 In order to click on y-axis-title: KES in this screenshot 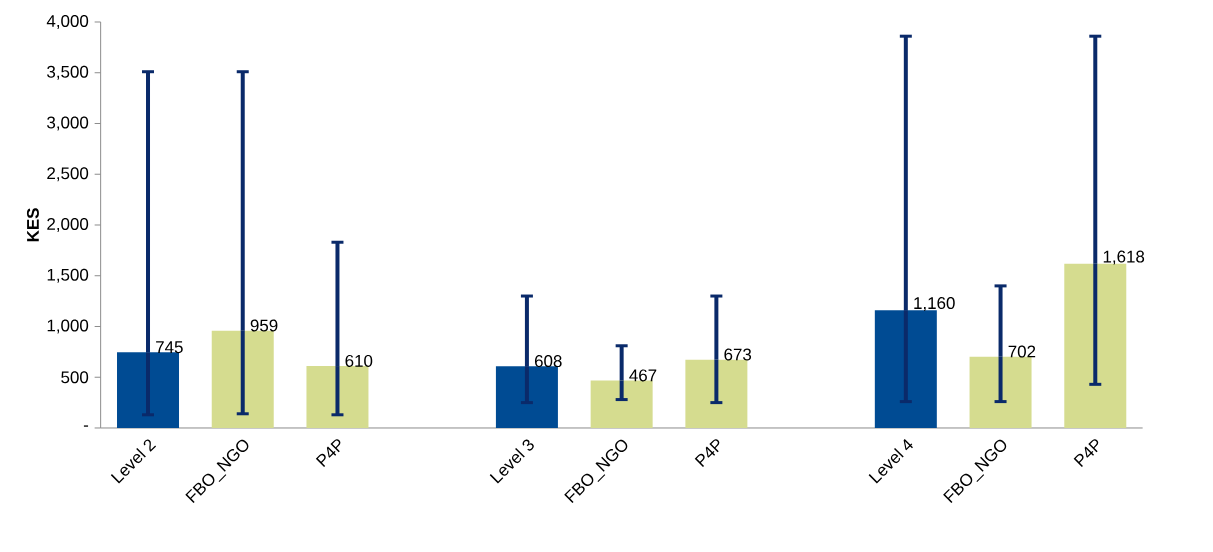, I will do `click(32, 225)`.